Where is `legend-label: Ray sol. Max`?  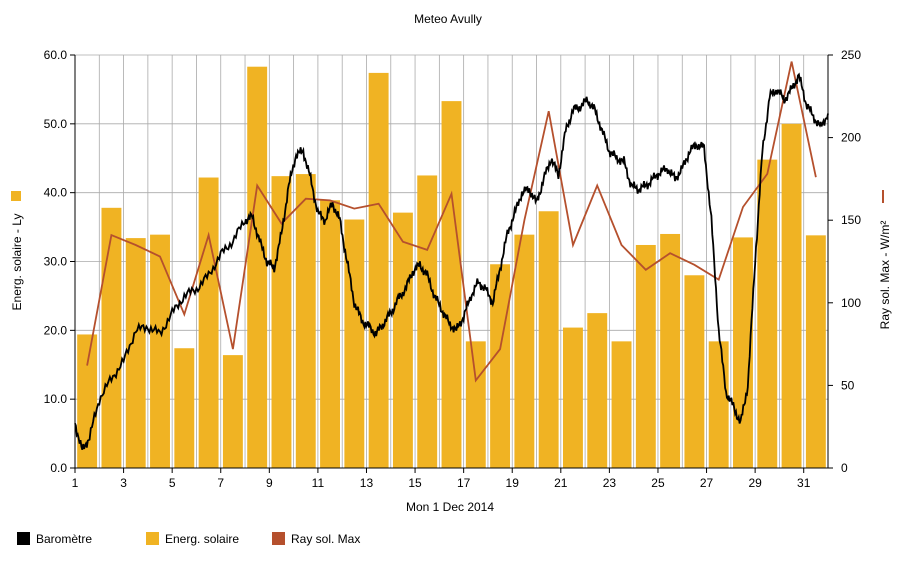 legend-label: Ray sol. Max is located at coordinates (325, 539).